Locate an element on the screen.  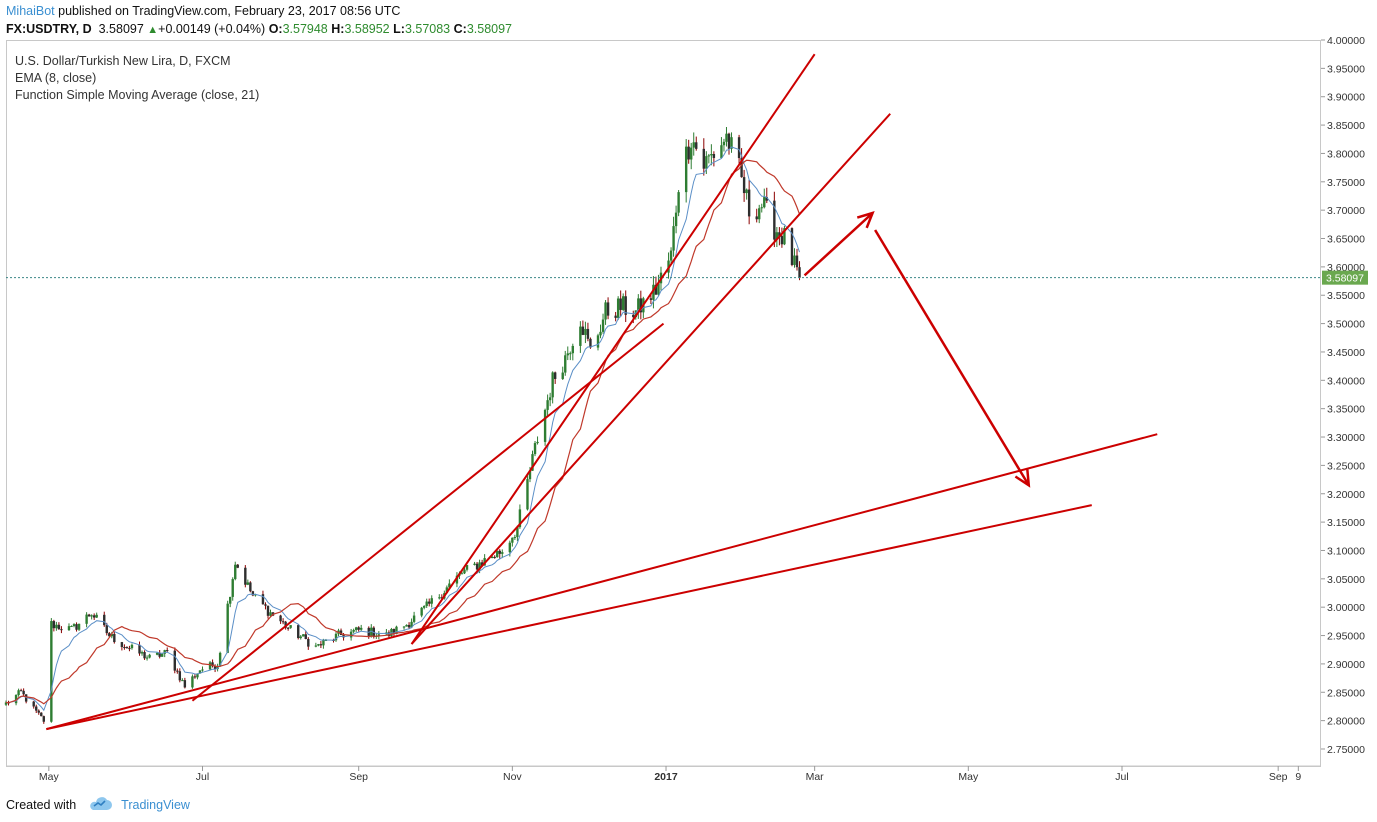
y-tick-label: 3.95000 is located at coordinates (1346, 69).